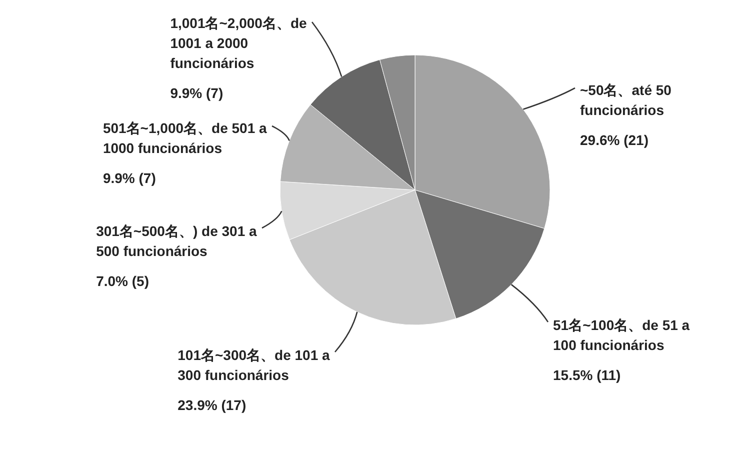  What do you see at coordinates (587, 375) in the screenshot?
I see `data-label: 15.5% (11)` at bounding box center [587, 375].